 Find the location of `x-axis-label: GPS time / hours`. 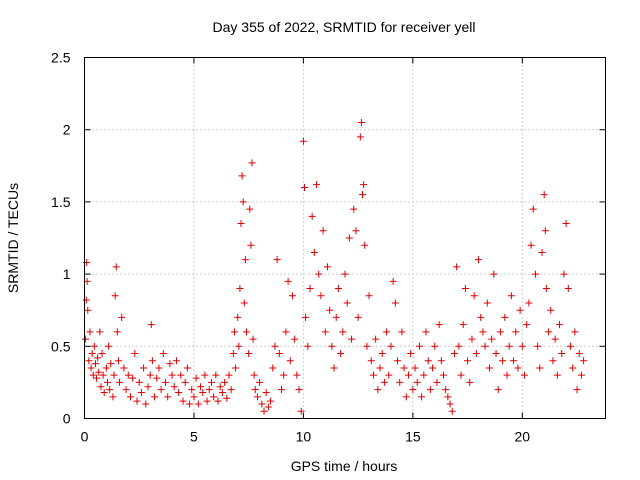

x-axis-label: GPS time / hours is located at coordinates (344, 466).